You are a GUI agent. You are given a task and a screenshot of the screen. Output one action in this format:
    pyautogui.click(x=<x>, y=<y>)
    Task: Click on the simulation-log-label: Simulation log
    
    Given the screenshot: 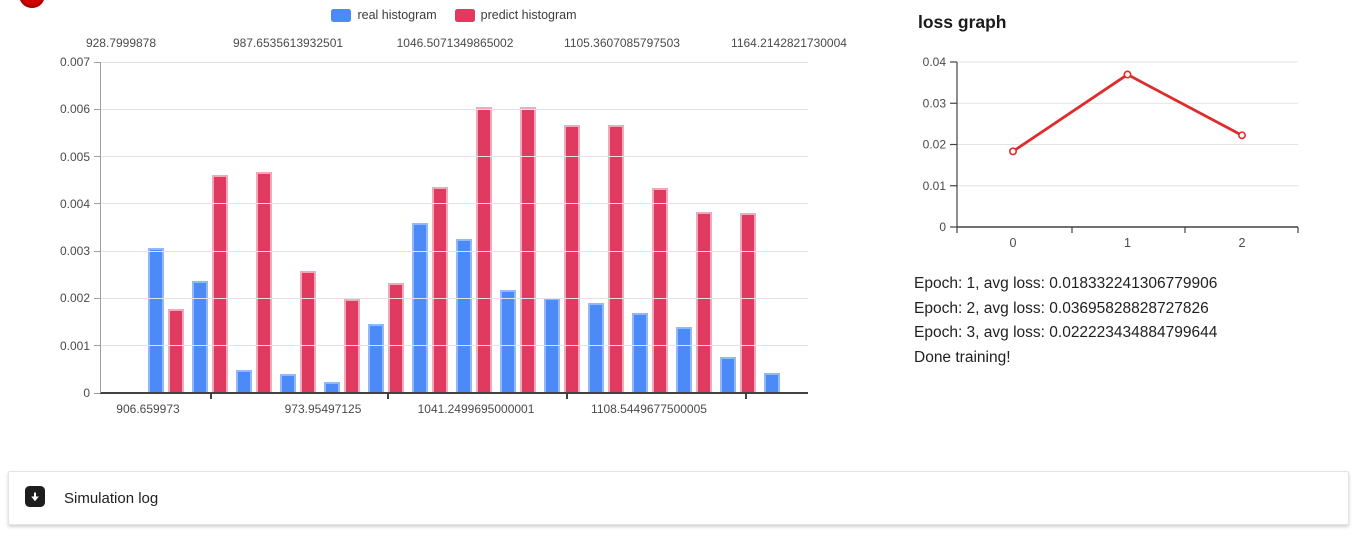 What is the action you would take?
    pyautogui.click(x=111, y=498)
    